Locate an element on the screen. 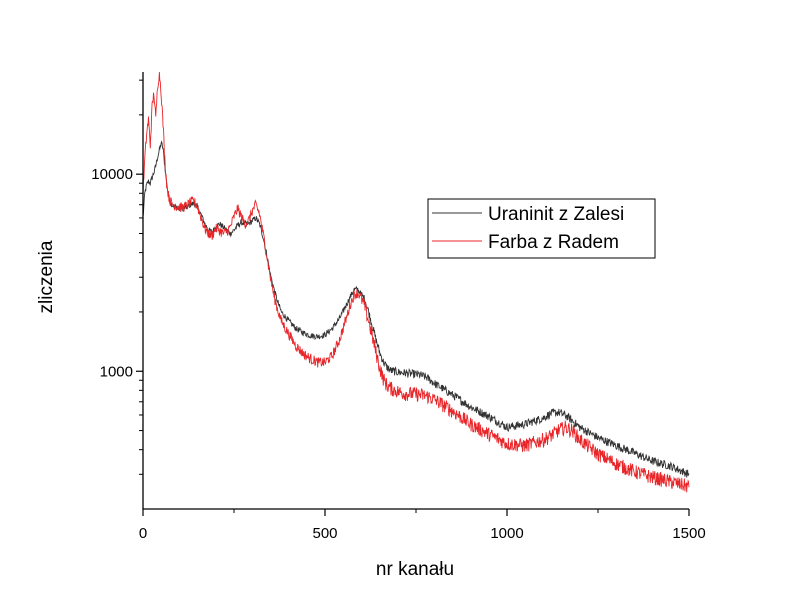 The width and height of the screenshot is (800, 612). y-axis: 1000 10000 is located at coordinates (117, 290).